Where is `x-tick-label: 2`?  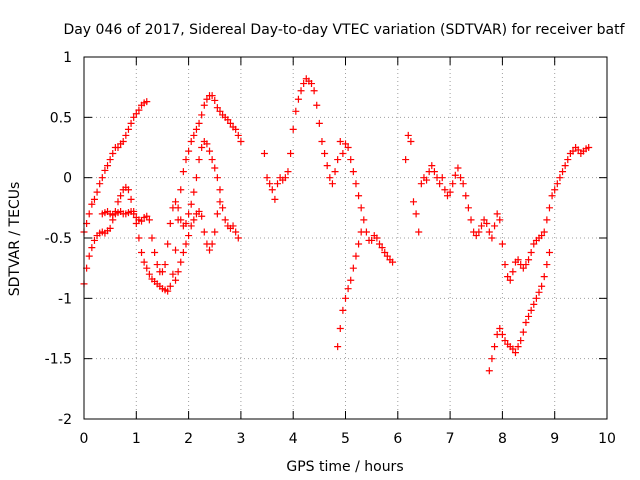
x-tick-label: 2 is located at coordinates (188, 439).